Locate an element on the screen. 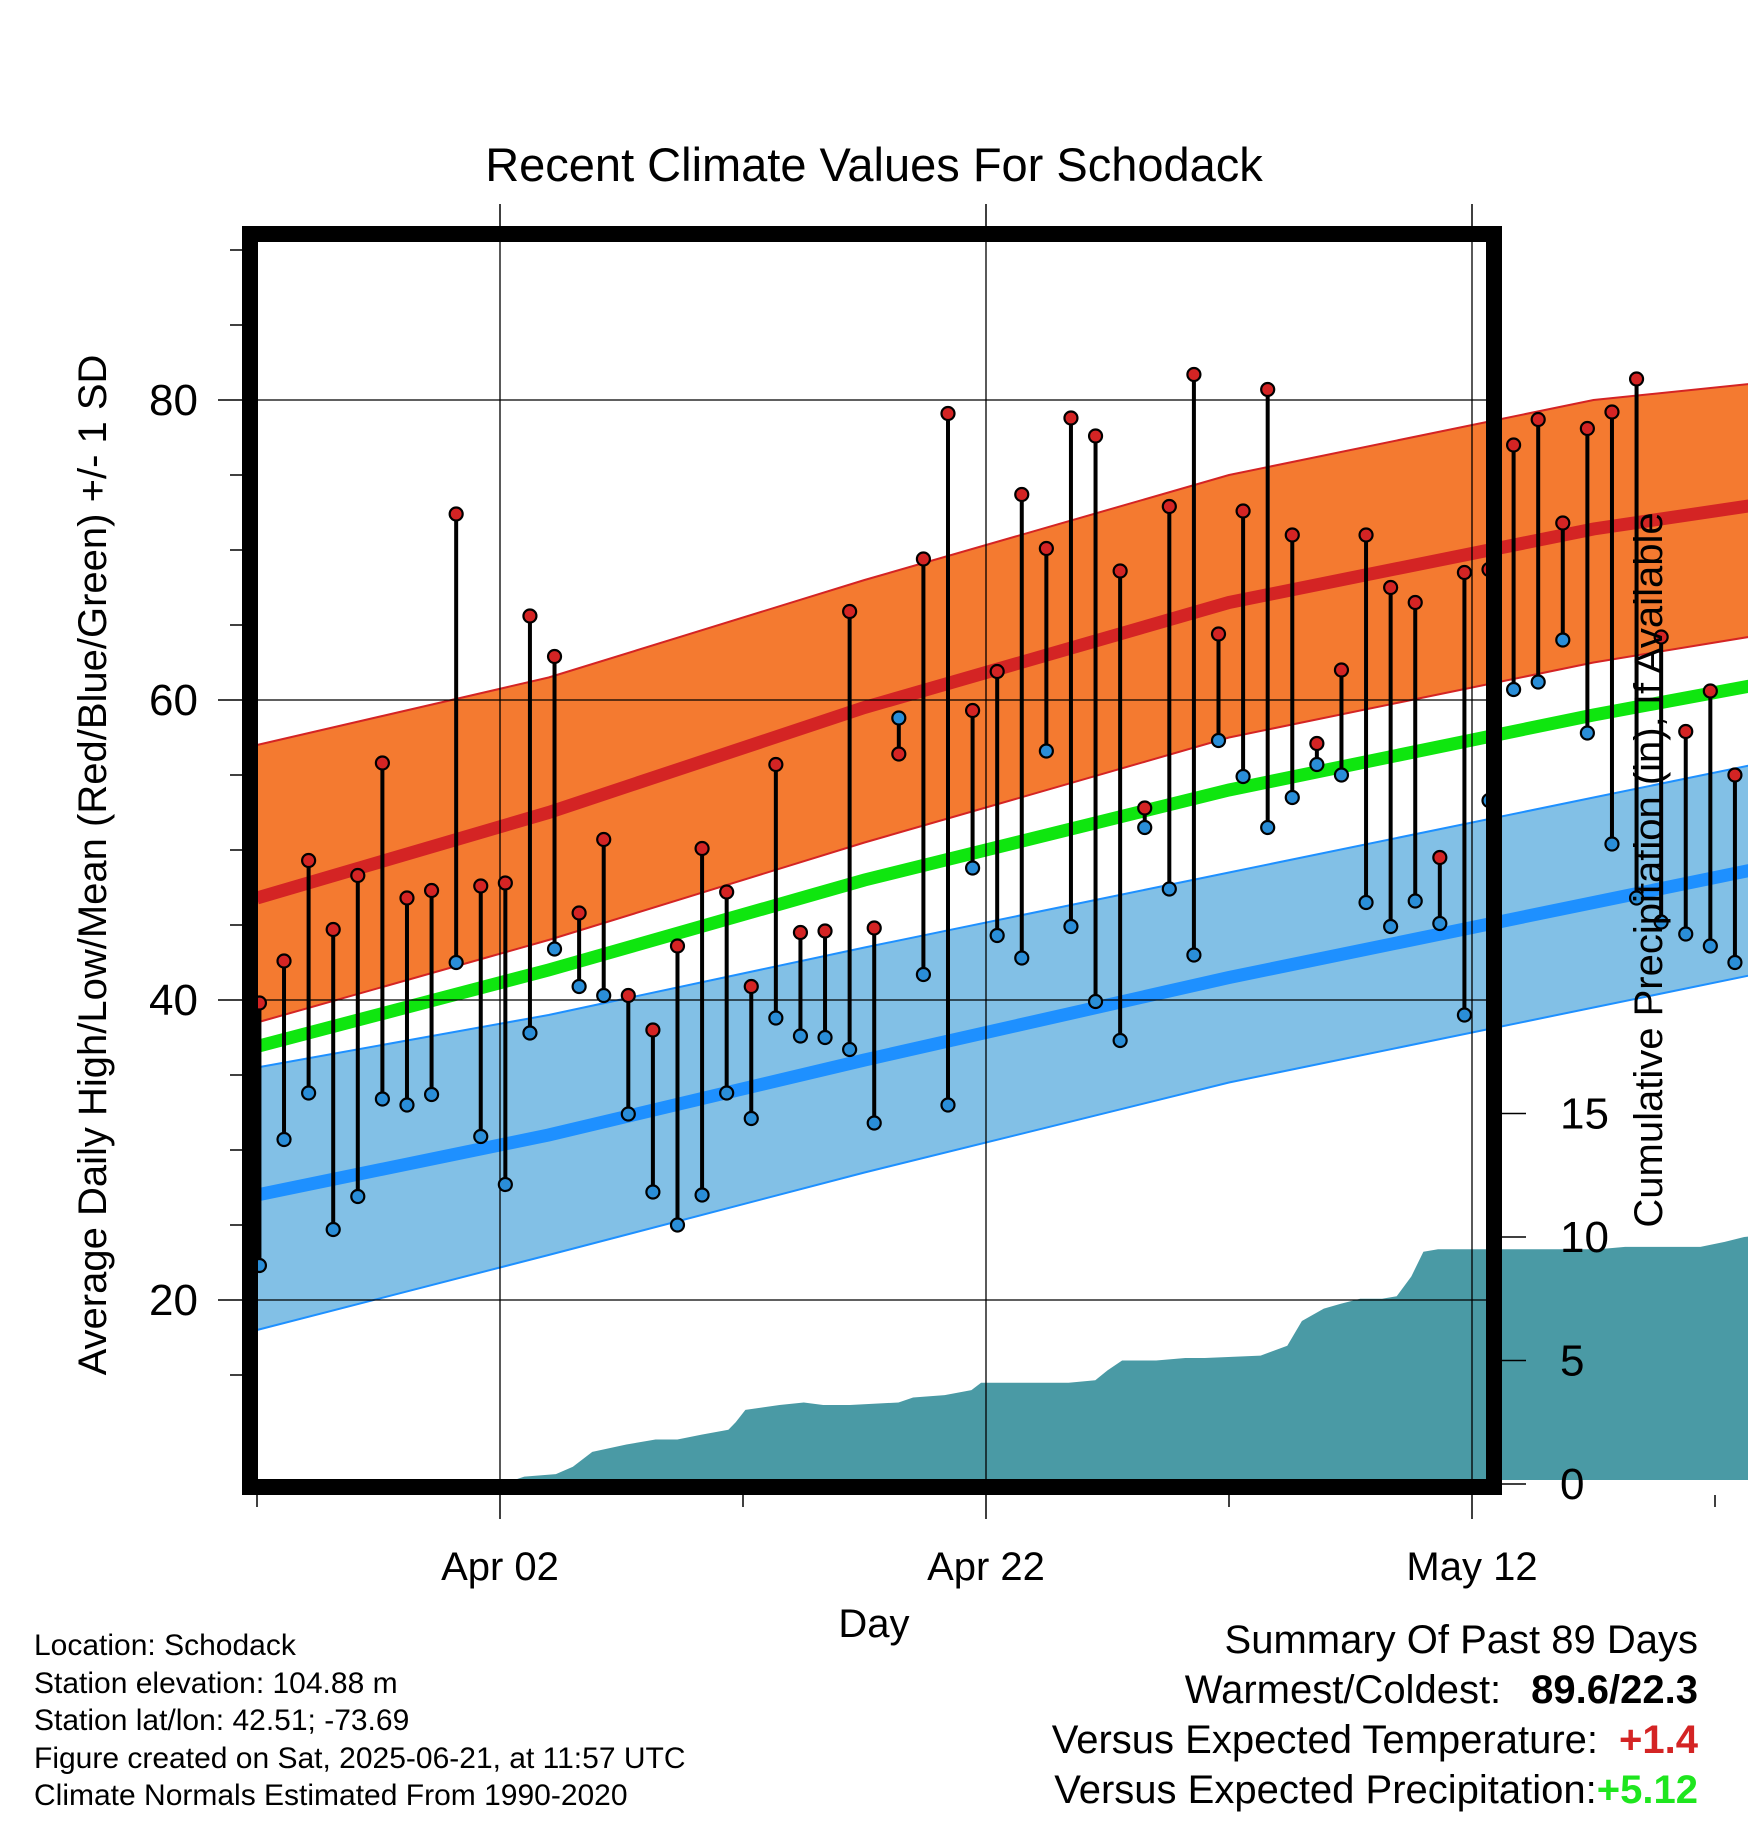 This screenshot has width=1748, height=1828. x-tick-label: Apr 02 is located at coordinates (500, 1567).